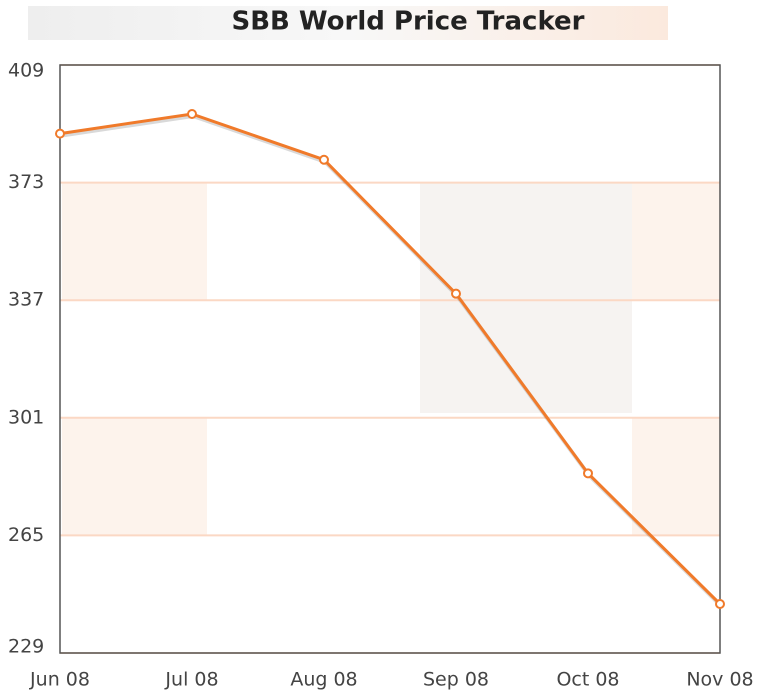 Image resolution: width=763 pixels, height=693 pixels. What do you see at coordinates (26, 182) in the screenshot?
I see `y-tick-label: 373` at bounding box center [26, 182].